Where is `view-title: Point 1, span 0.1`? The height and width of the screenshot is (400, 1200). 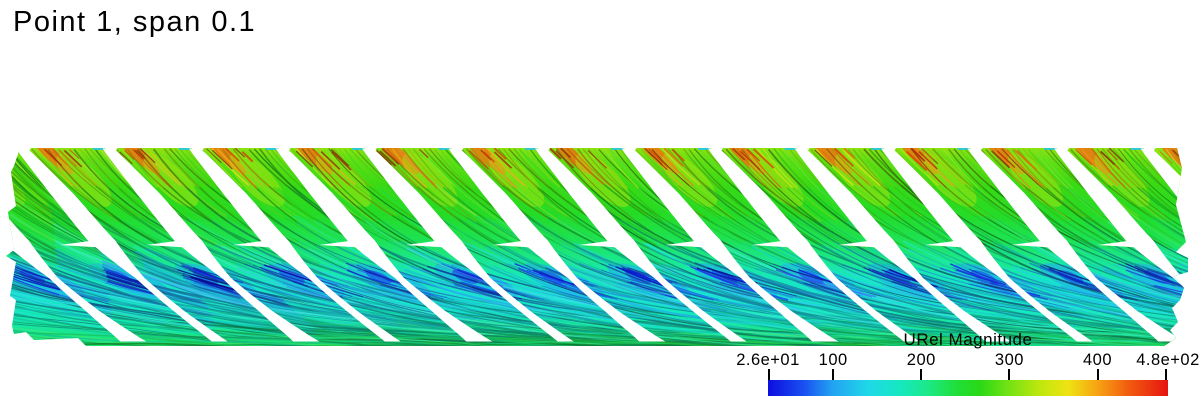 view-title: Point 1, span 0.1 is located at coordinates (135, 22).